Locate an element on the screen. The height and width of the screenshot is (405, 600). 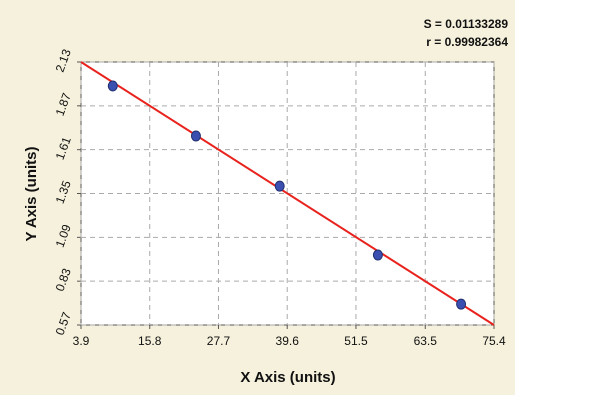
x-tick-label: 15.8 is located at coordinates (150, 341).